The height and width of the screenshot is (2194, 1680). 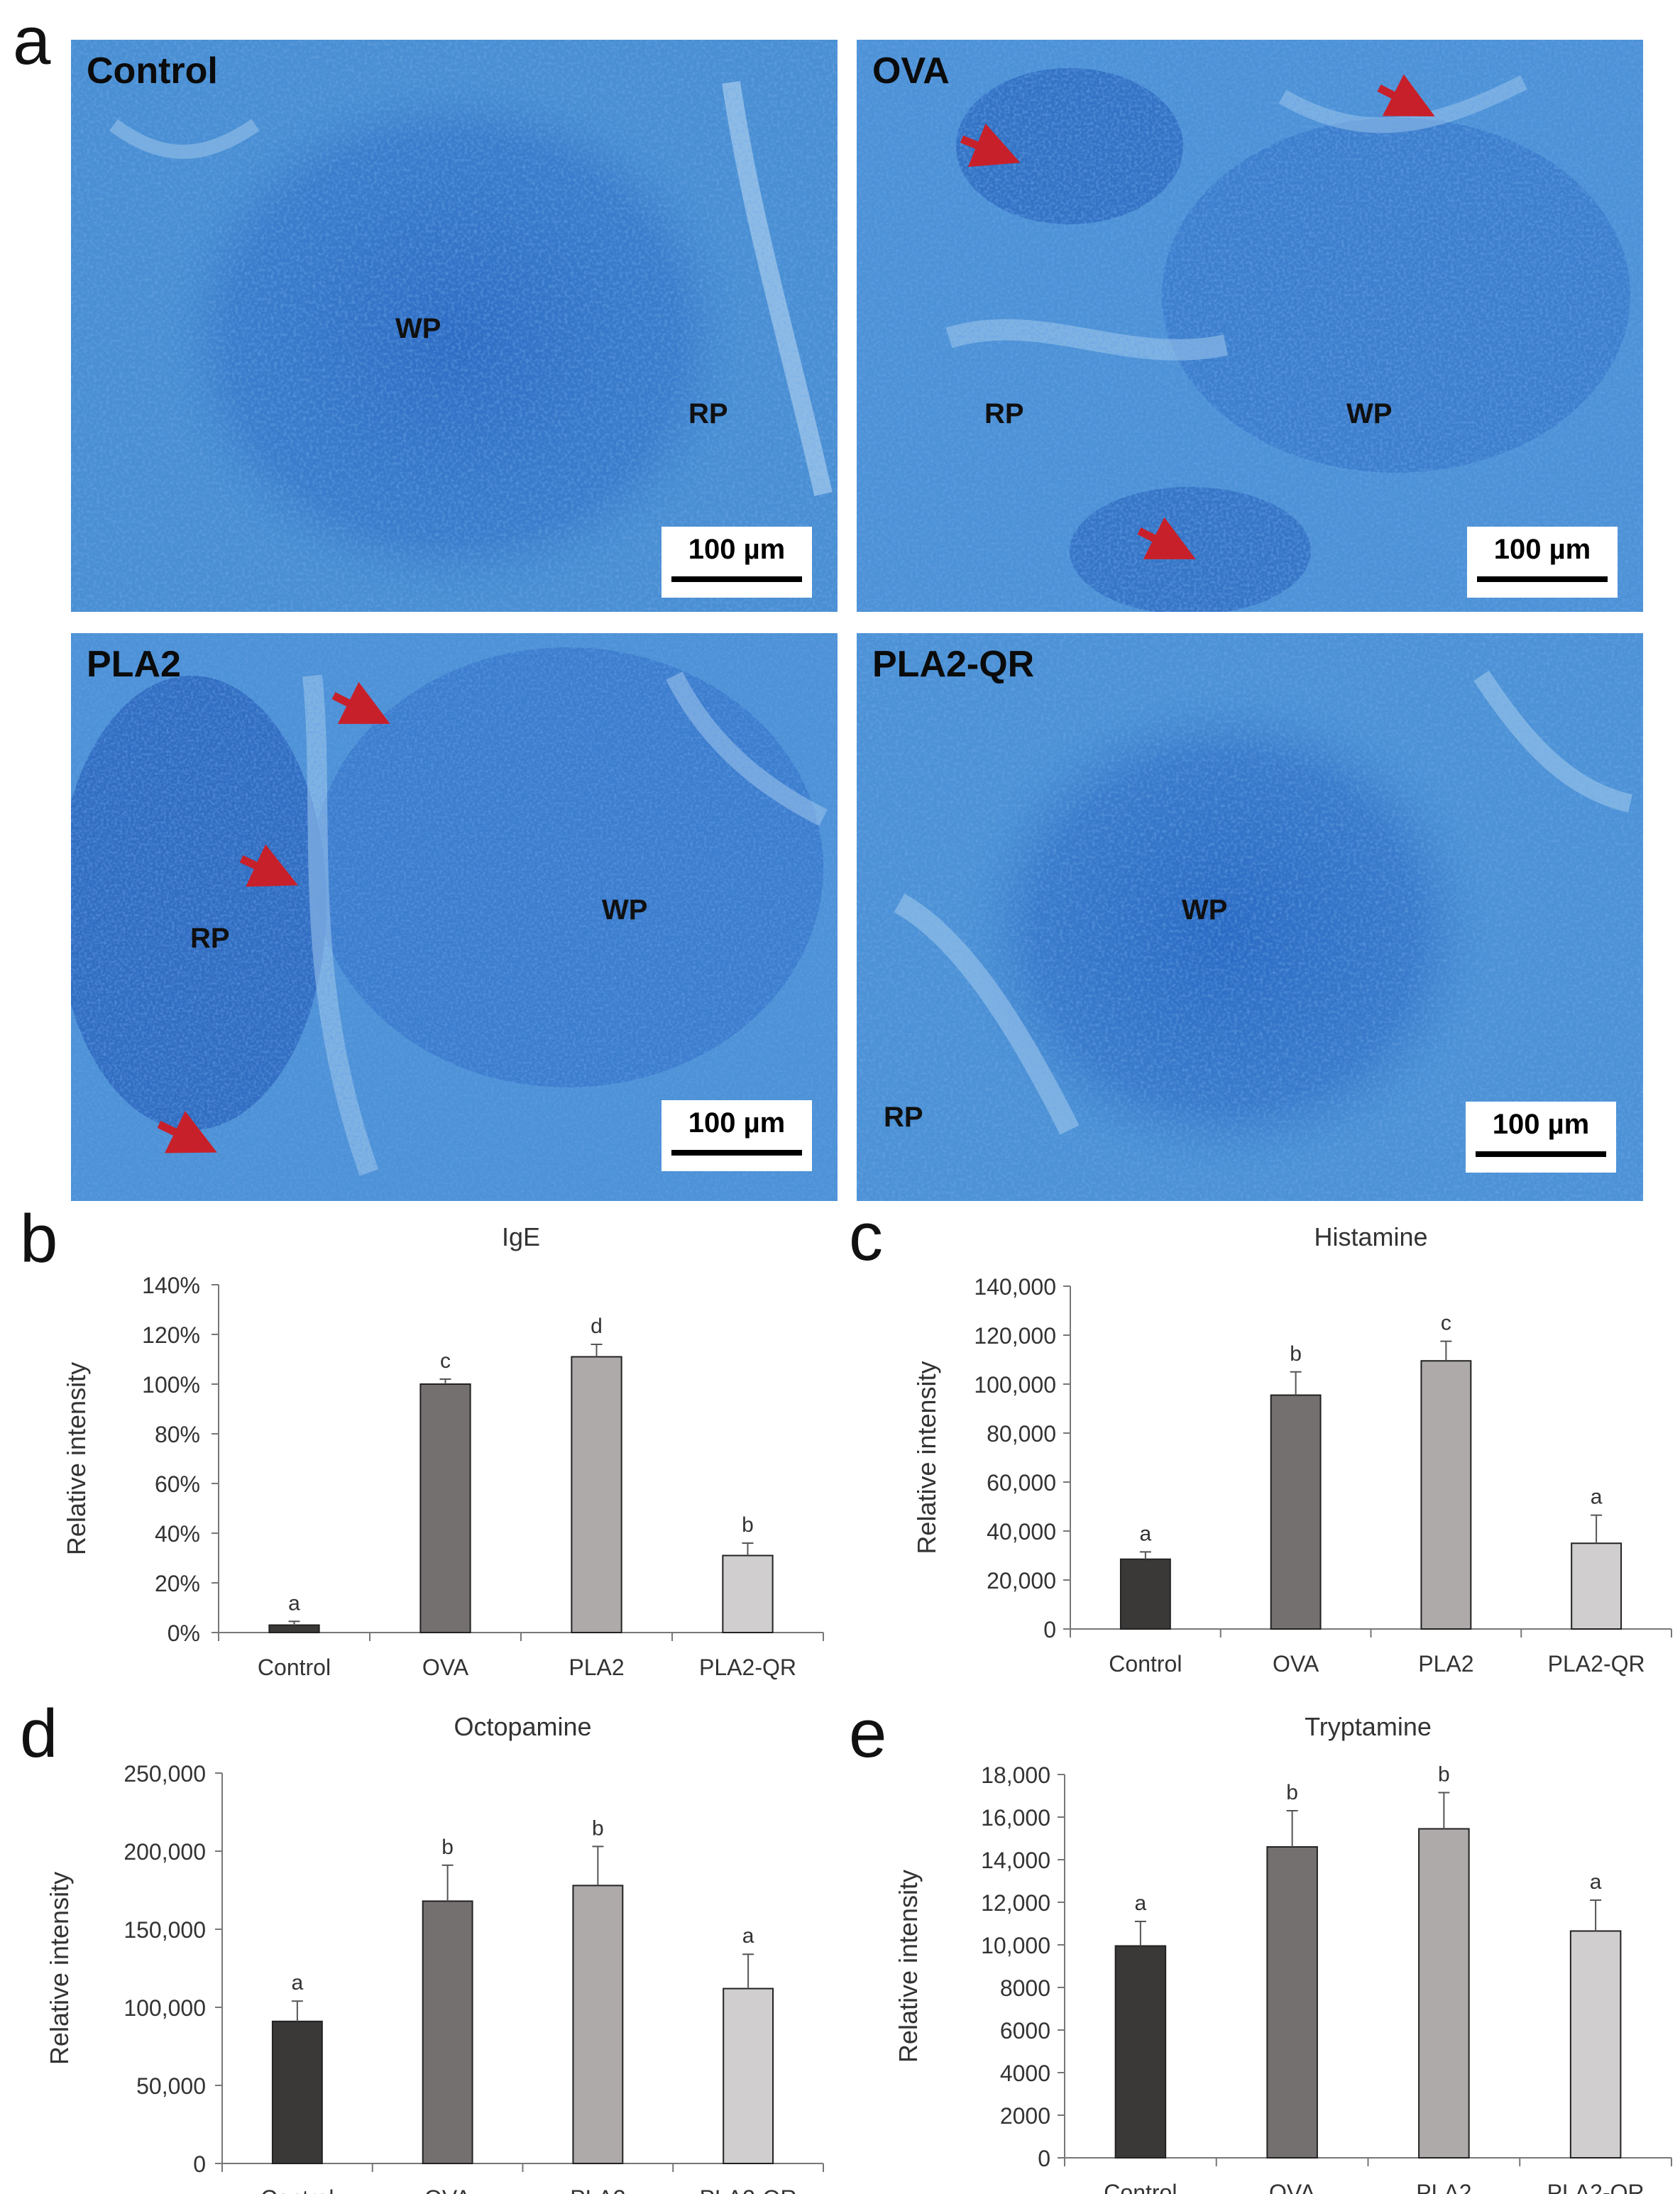 What do you see at coordinates (1371, 1236) in the screenshot?
I see `chart-title: Histamine` at bounding box center [1371, 1236].